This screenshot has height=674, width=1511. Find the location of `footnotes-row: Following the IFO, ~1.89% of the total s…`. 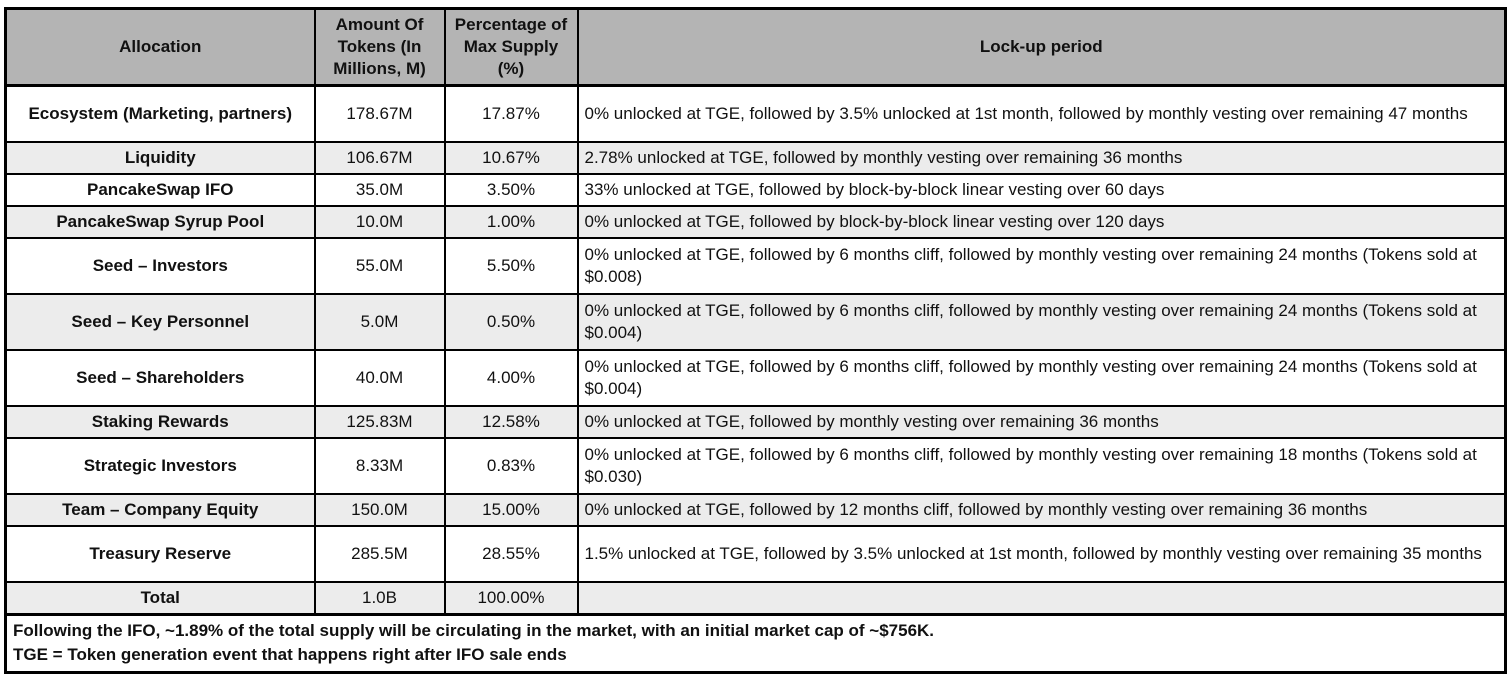

footnotes-row: Following the IFO, ~1.89% of the total s… is located at coordinates (755, 643).